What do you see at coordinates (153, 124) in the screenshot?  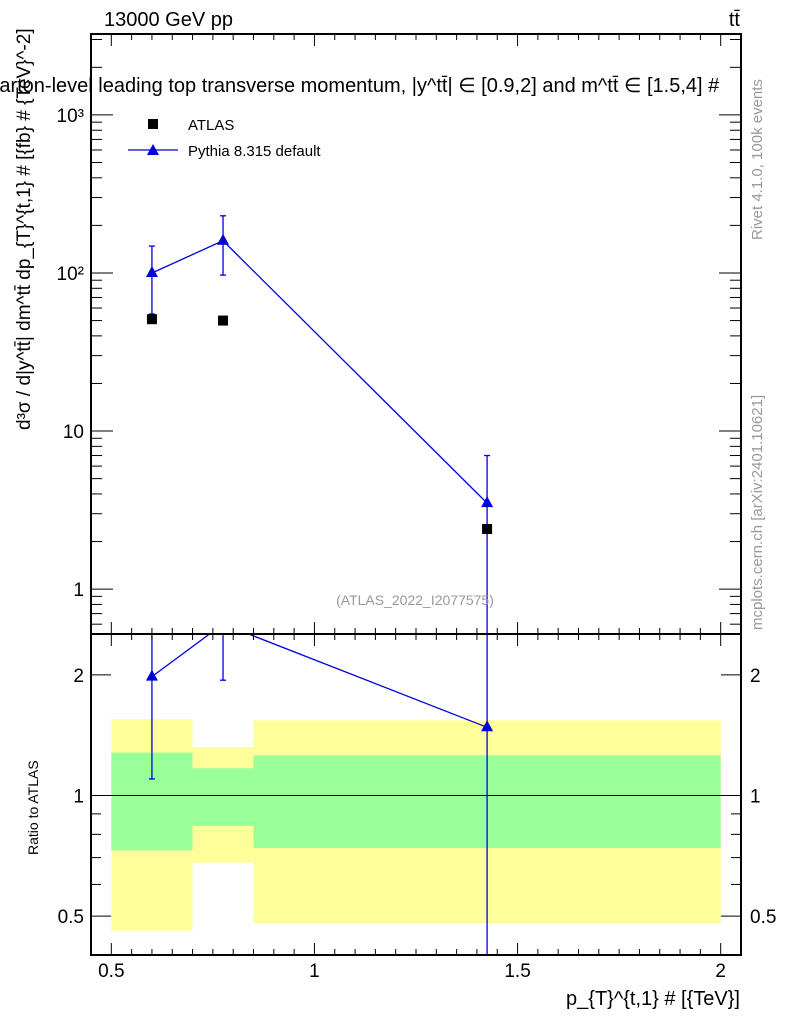 I see `legend-atlas-marker` at bounding box center [153, 124].